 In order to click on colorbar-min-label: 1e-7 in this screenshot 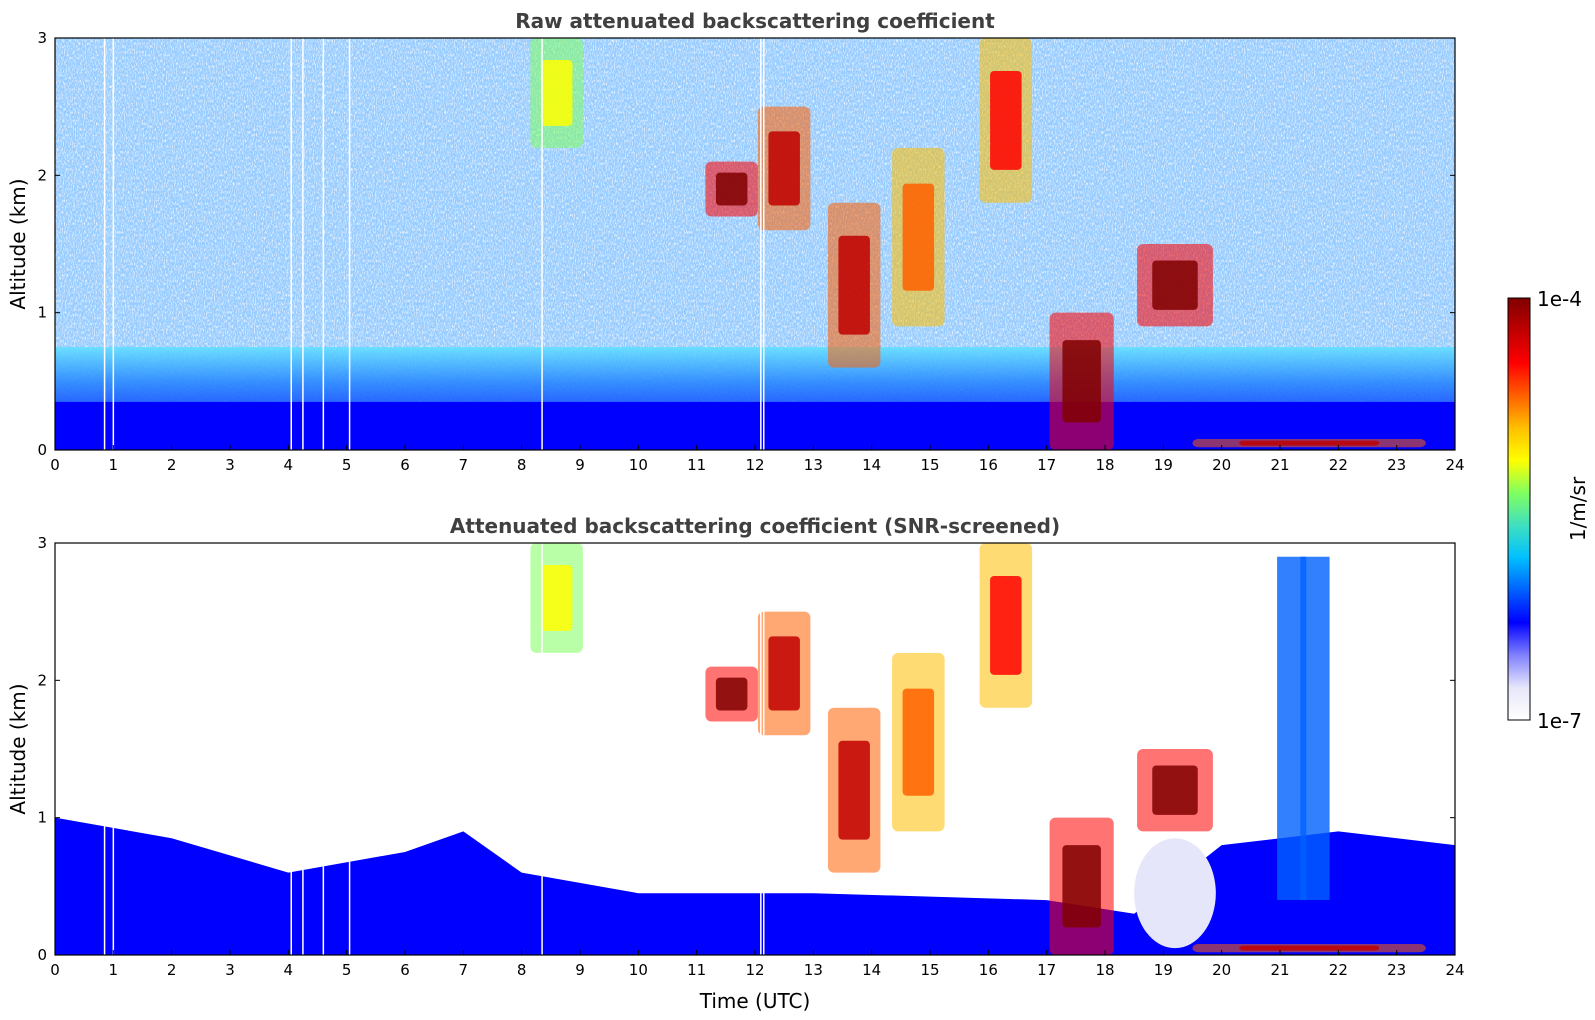, I will do `click(1559, 721)`.